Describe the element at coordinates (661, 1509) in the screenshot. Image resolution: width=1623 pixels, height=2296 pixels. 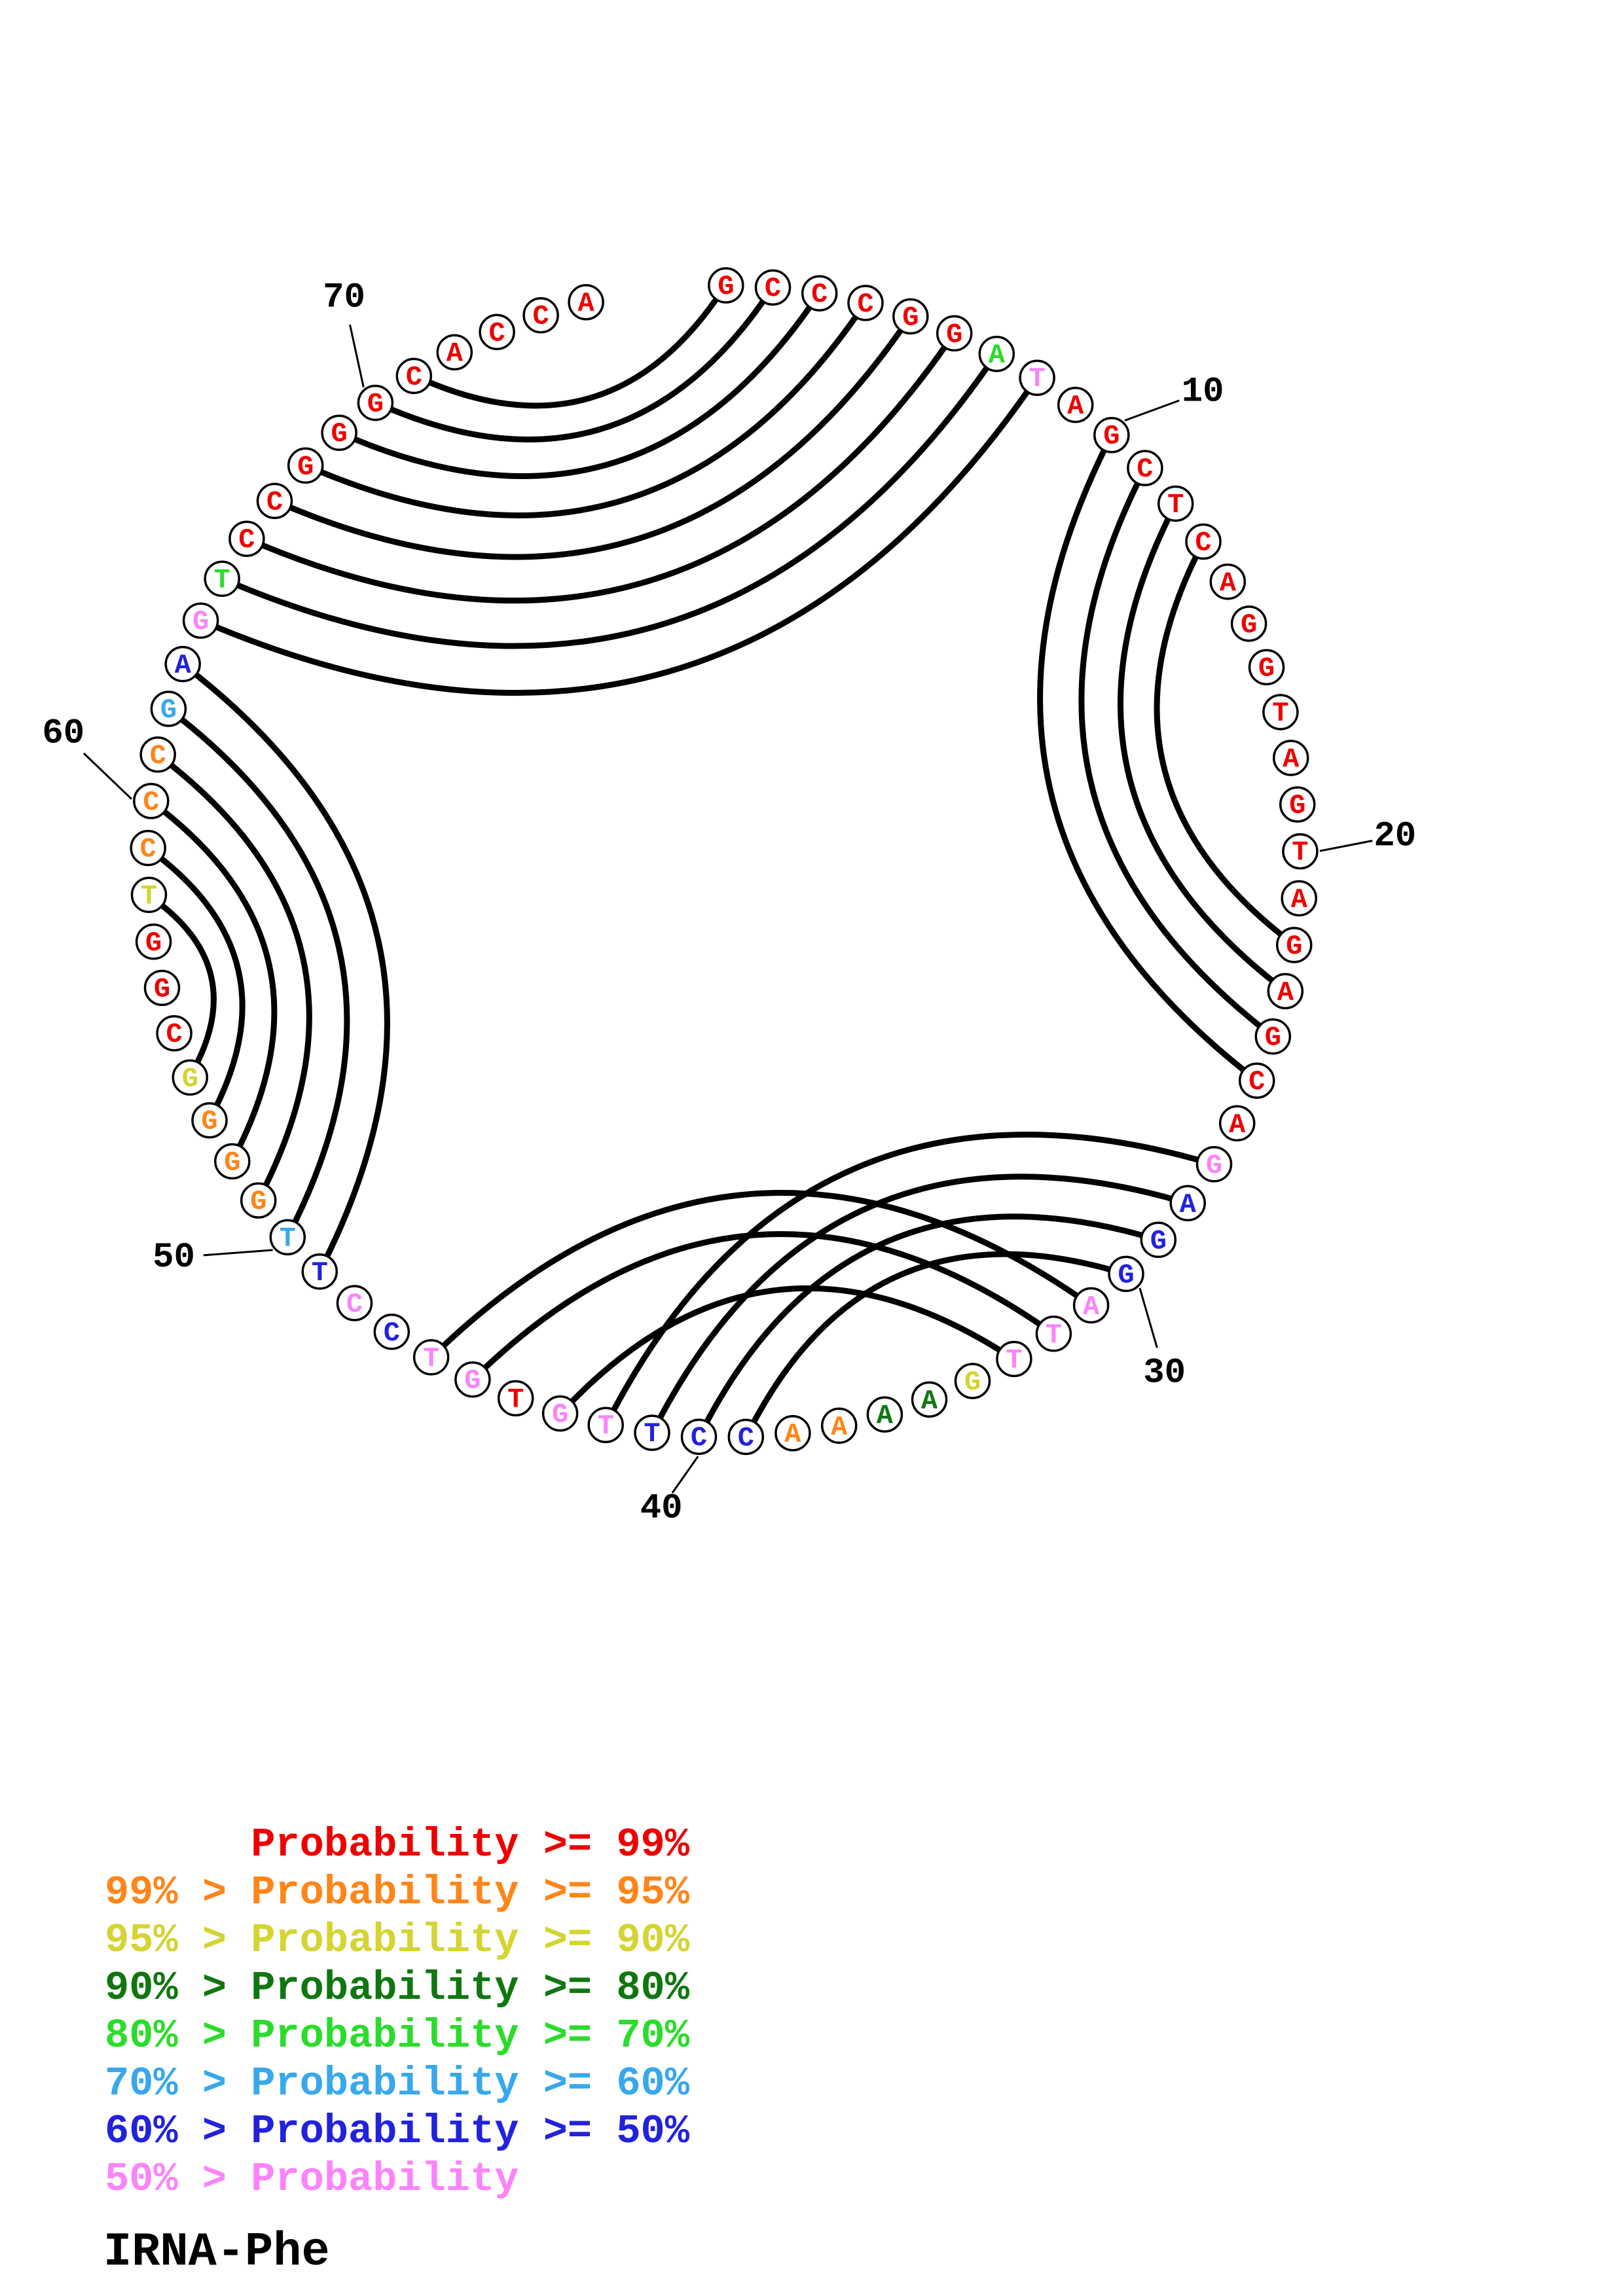
I see `position-label-40: 40` at that location.